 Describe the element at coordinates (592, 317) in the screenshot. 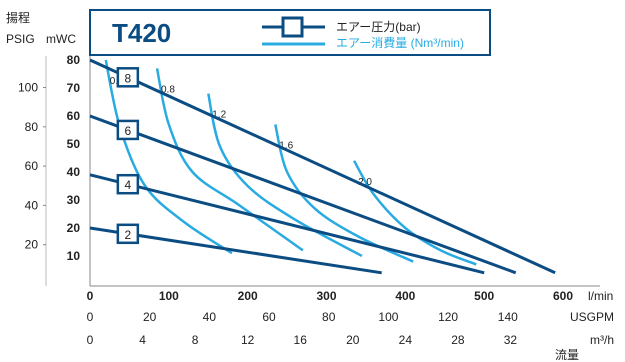

I see `x-unit-usgpm: USGPM` at that location.